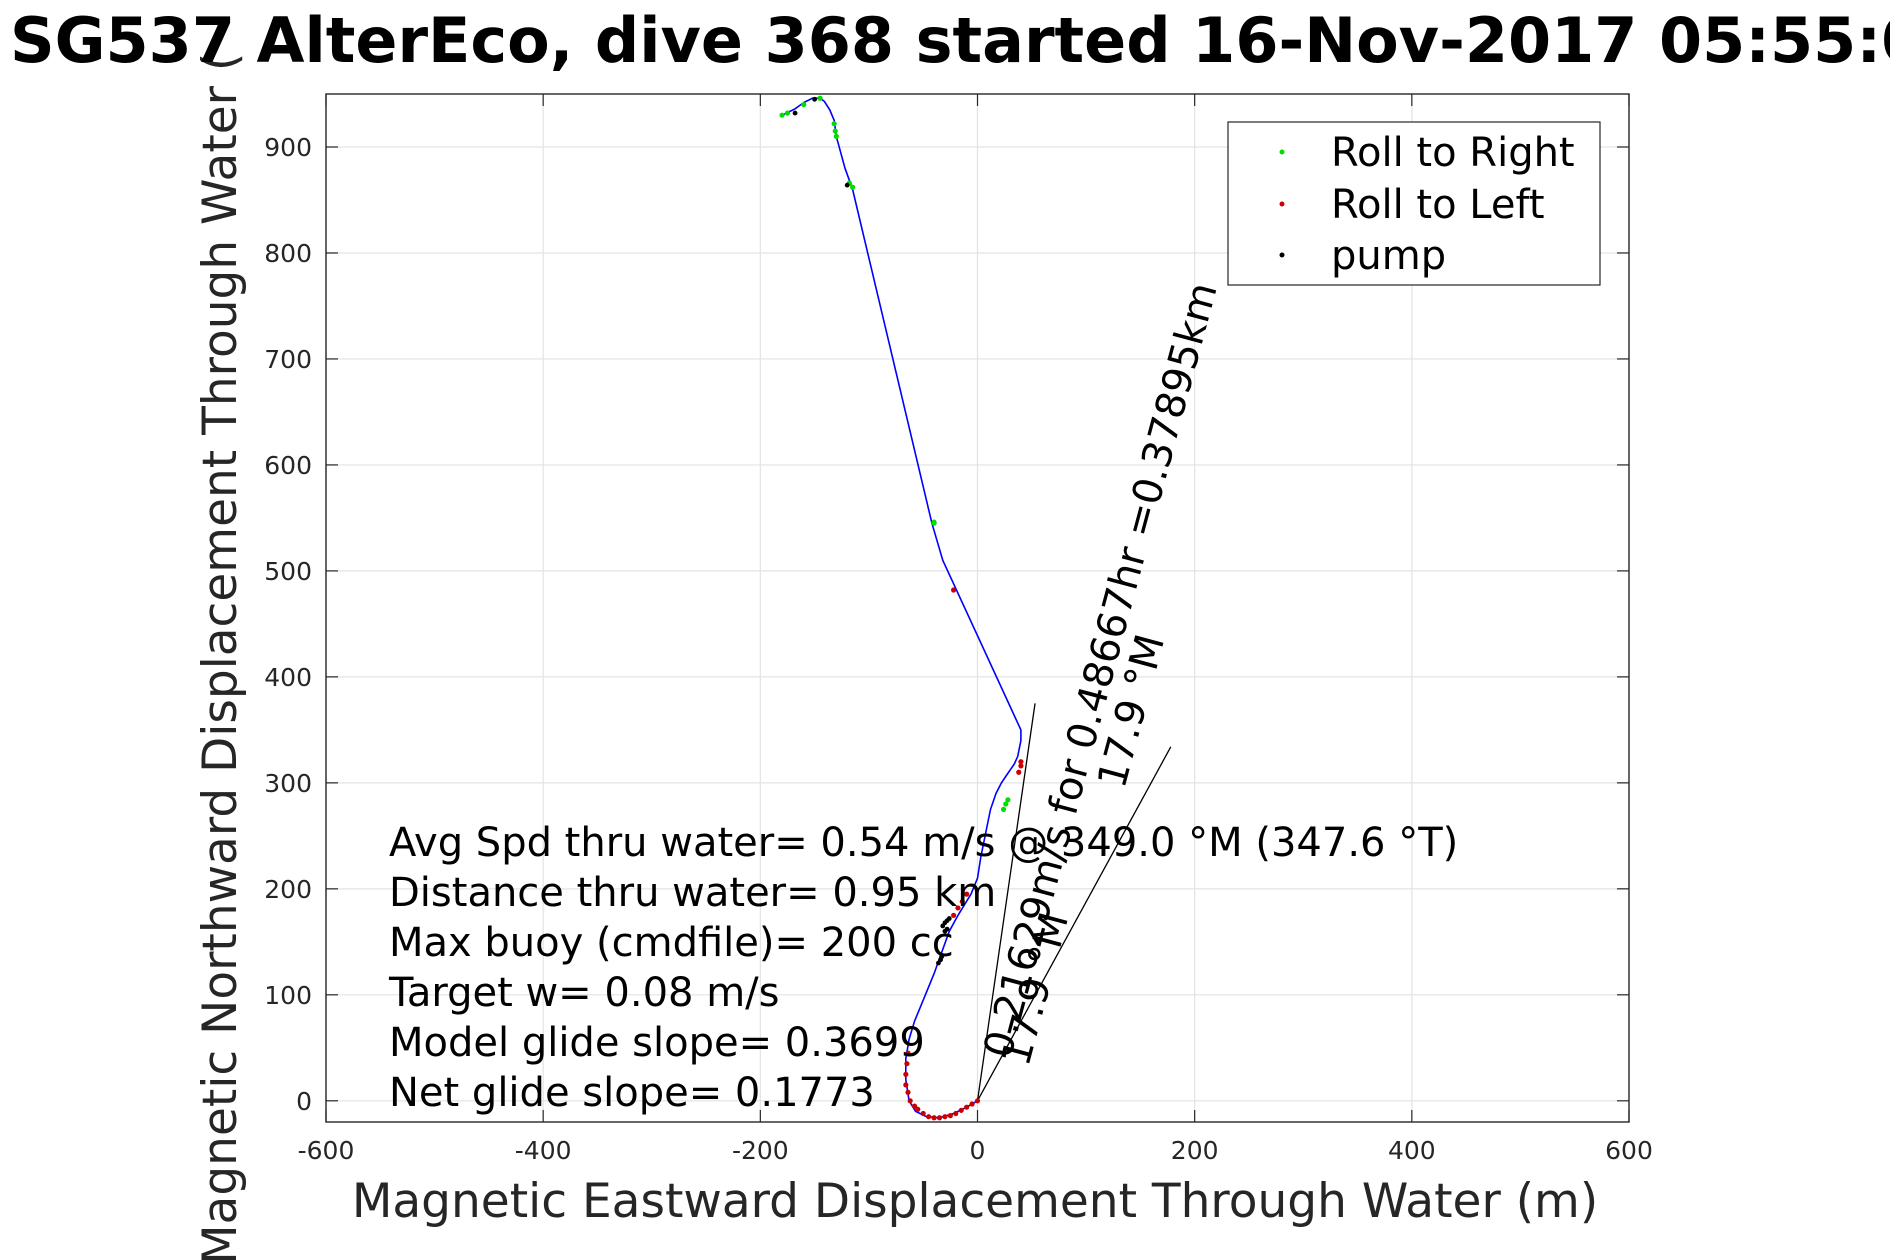 The image size is (1890, 1260). Describe the element at coordinates (1388, 256) in the screenshot. I see `legend-label-pump: pump` at that location.